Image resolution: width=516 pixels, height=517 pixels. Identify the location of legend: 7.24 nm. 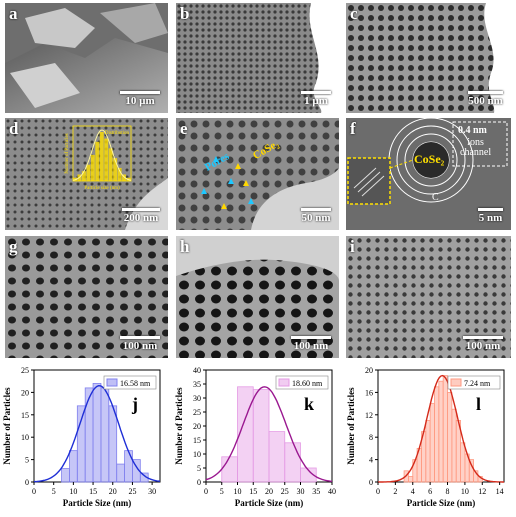
(474, 382).